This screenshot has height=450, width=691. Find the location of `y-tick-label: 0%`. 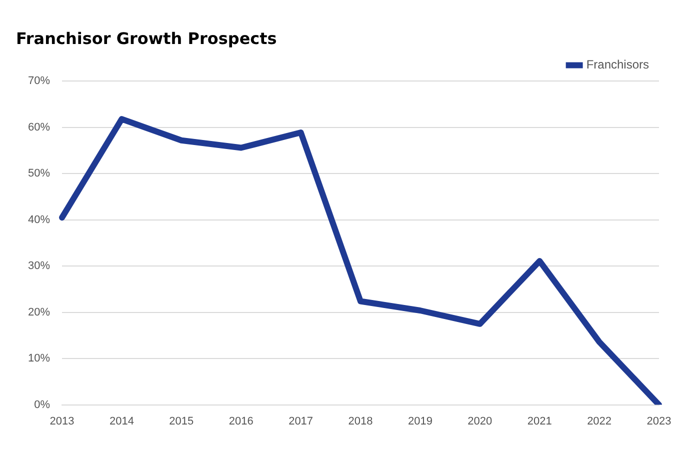

y-tick-label: 0% is located at coordinates (42, 404).